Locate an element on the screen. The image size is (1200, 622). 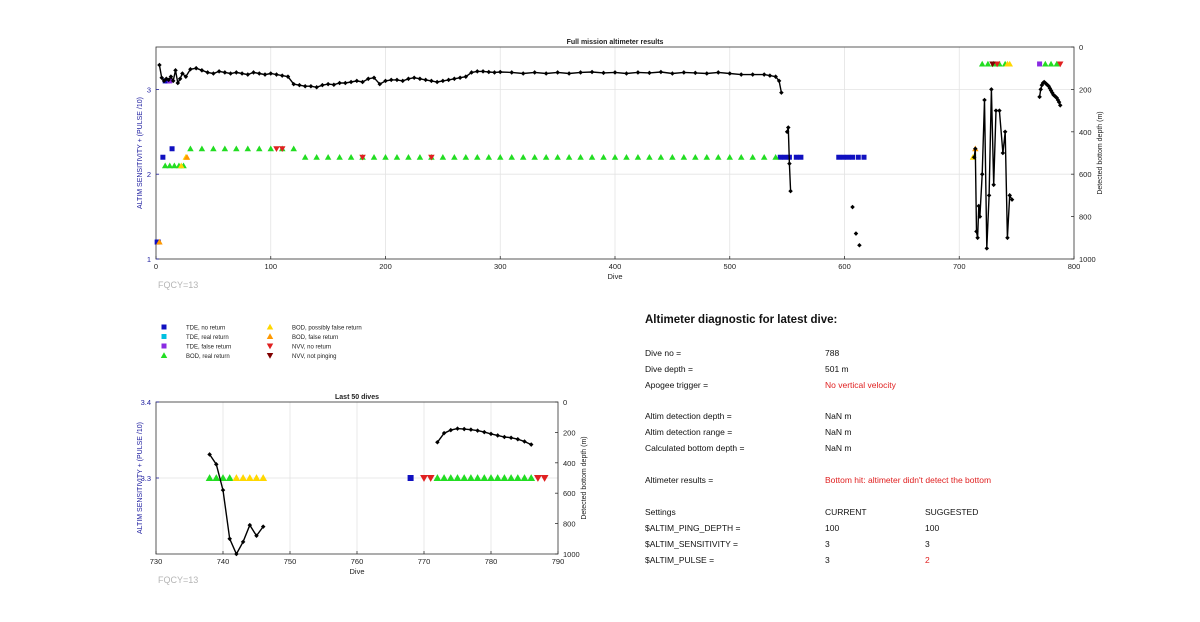
marker-tde-false-return is located at coordinates (1040, 64).